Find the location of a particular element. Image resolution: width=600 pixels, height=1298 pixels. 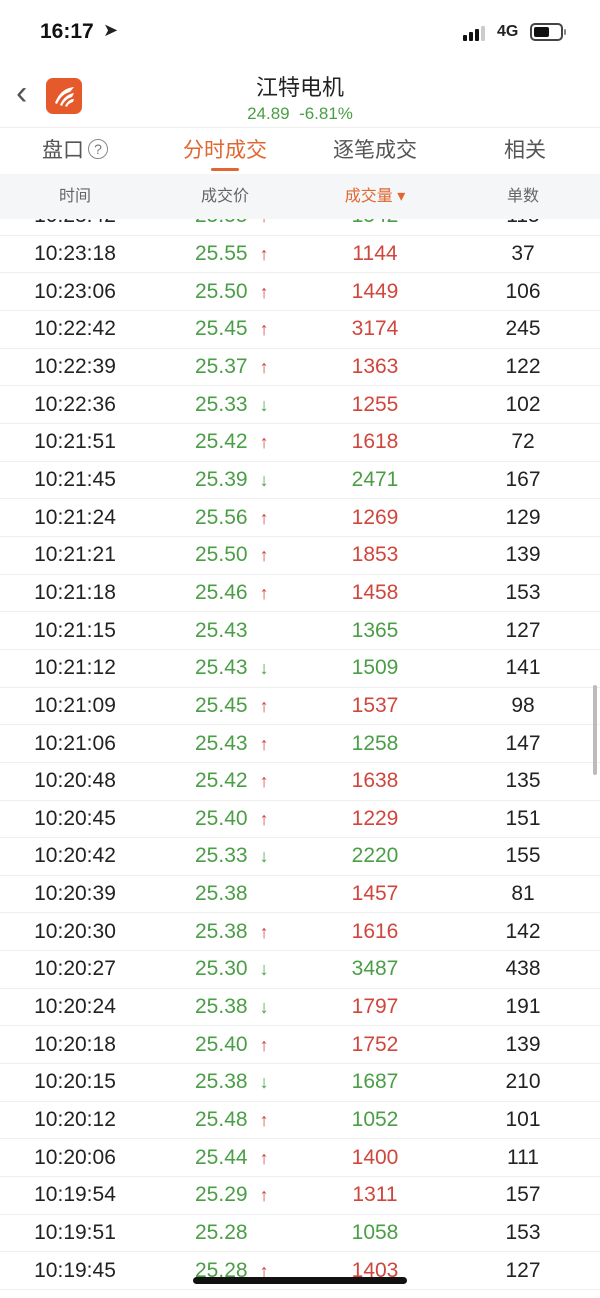

tab-minute-trades: 分时成交 is located at coordinates (225, 151).